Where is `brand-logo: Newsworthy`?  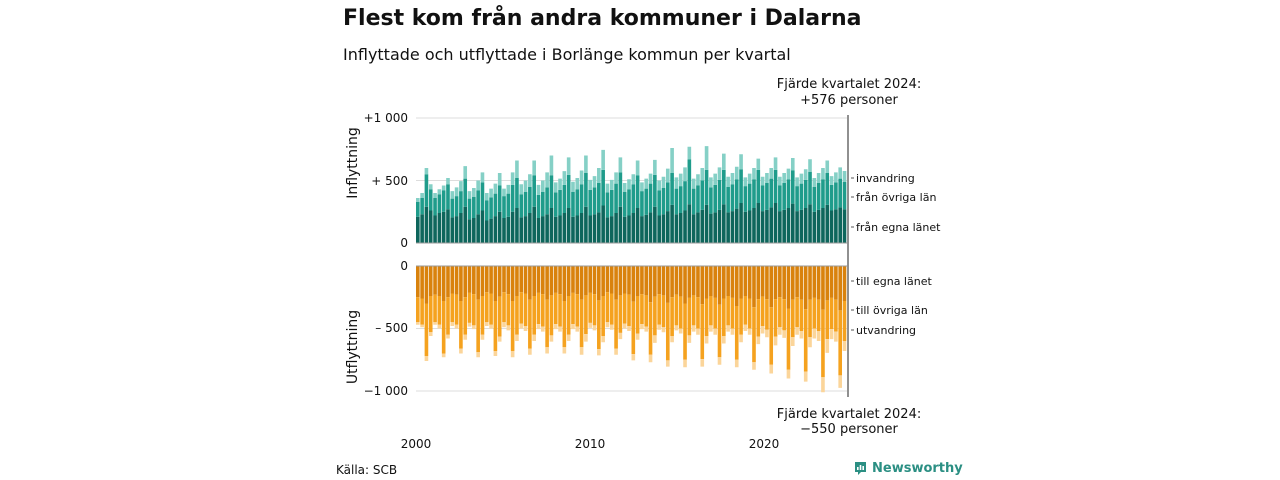 brand-logo: Newsworthy is located at coordinates (908, 468).